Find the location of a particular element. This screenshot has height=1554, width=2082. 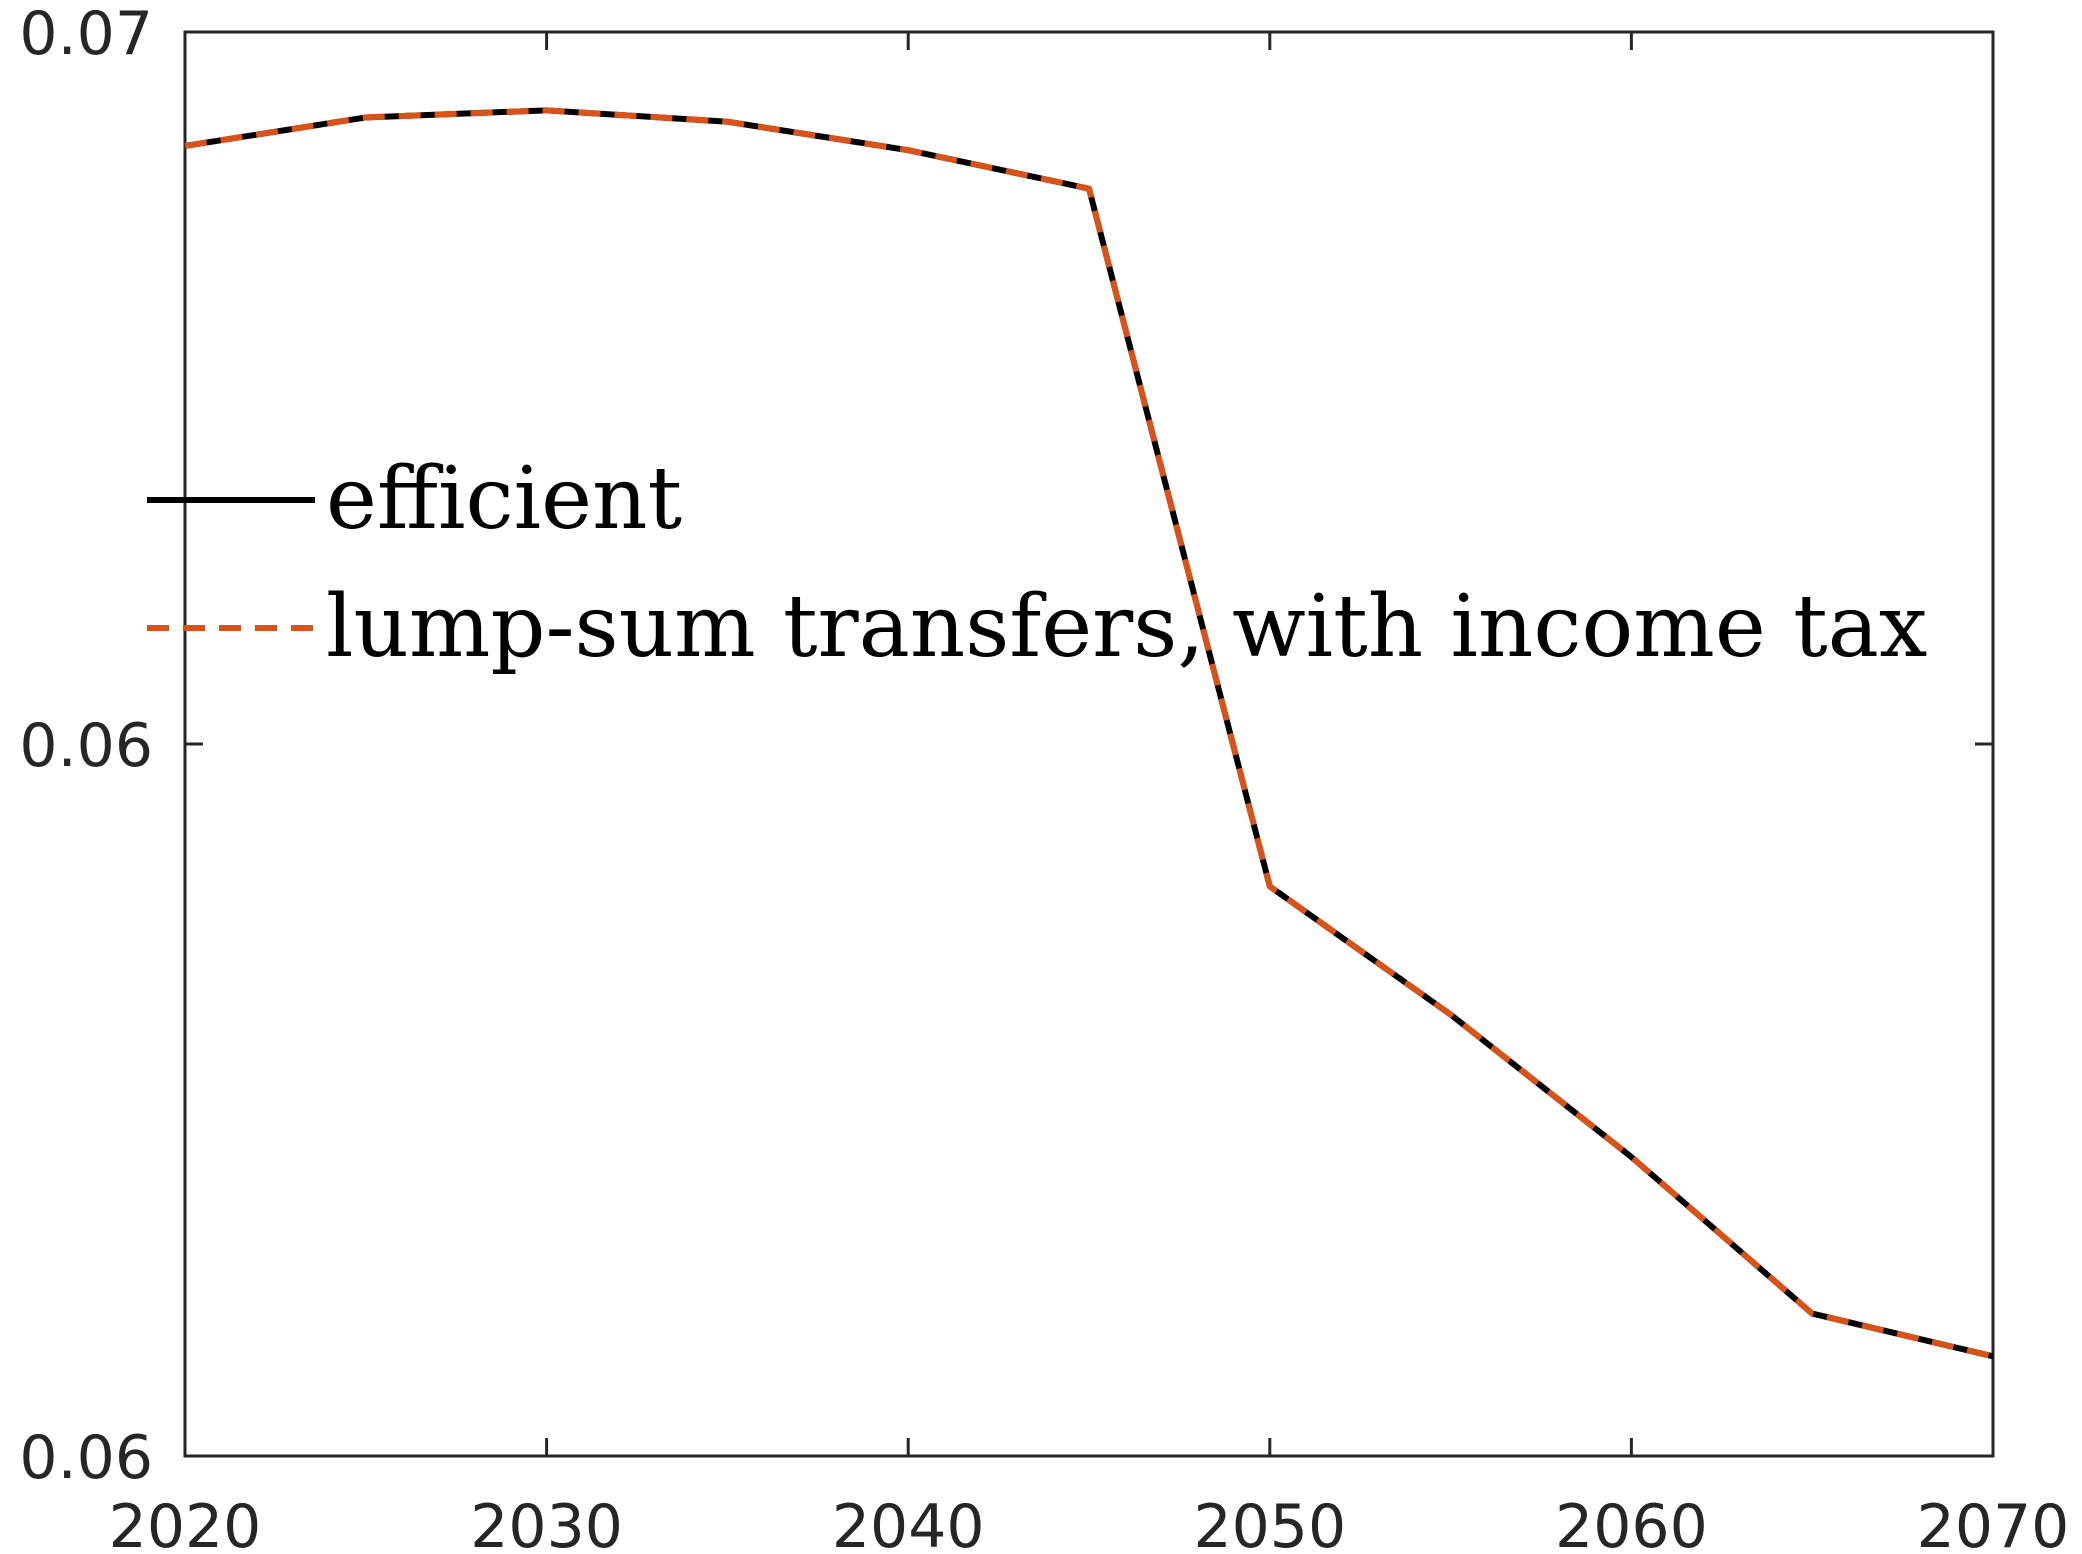

legend-label-lump-sum: lump-sum transfers, with income tax is located at coordinates (1126, 627).